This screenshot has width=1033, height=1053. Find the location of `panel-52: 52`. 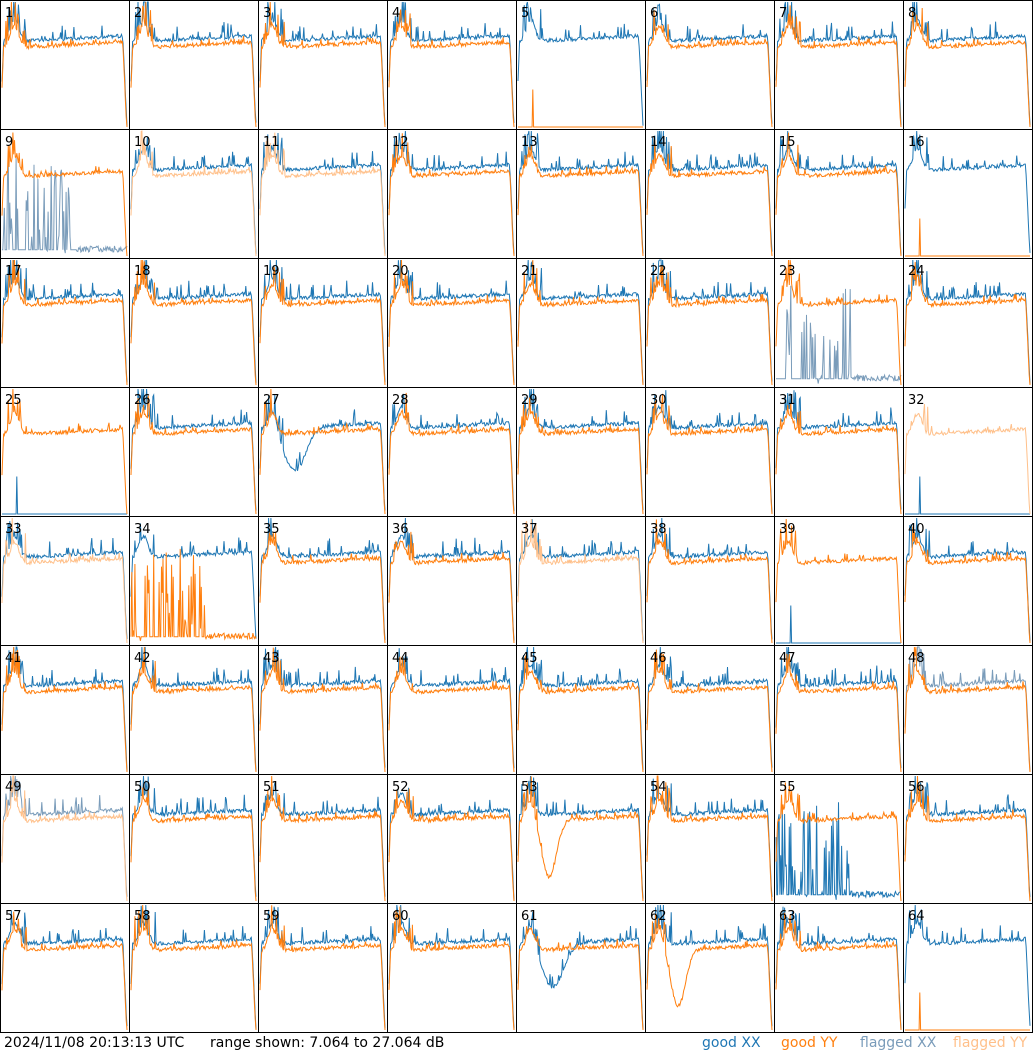

panel-52: 52 is located at coordinates (452, 839).